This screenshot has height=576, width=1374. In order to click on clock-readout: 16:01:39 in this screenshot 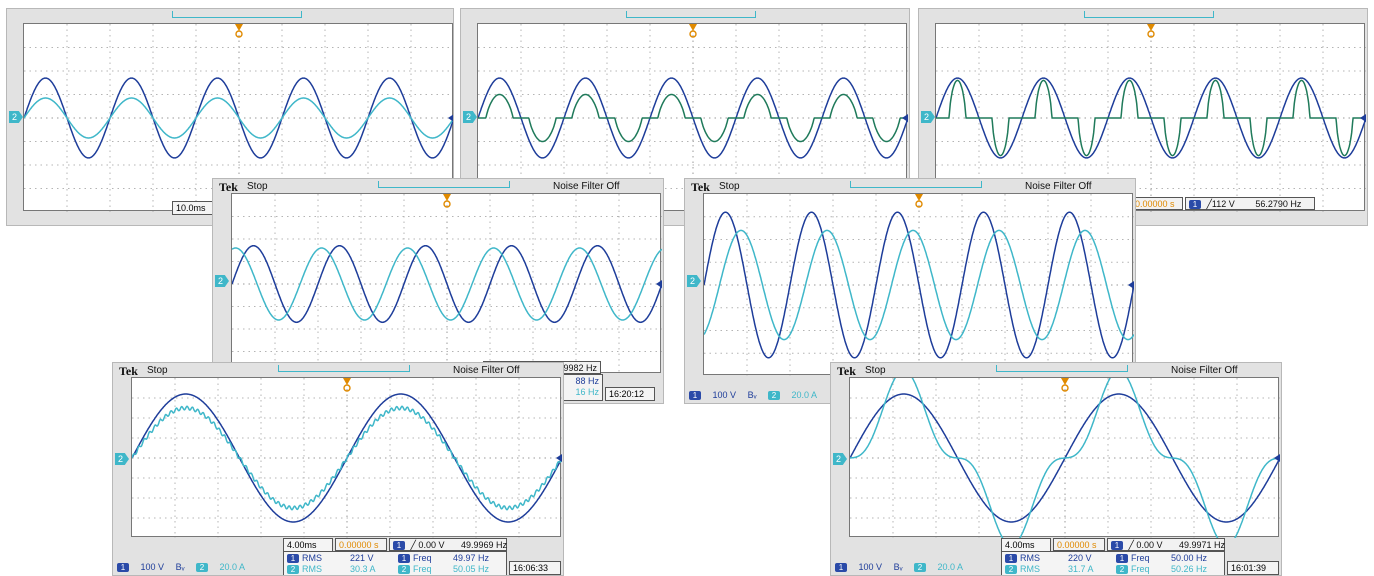, I will do `click(1253, 568)`.